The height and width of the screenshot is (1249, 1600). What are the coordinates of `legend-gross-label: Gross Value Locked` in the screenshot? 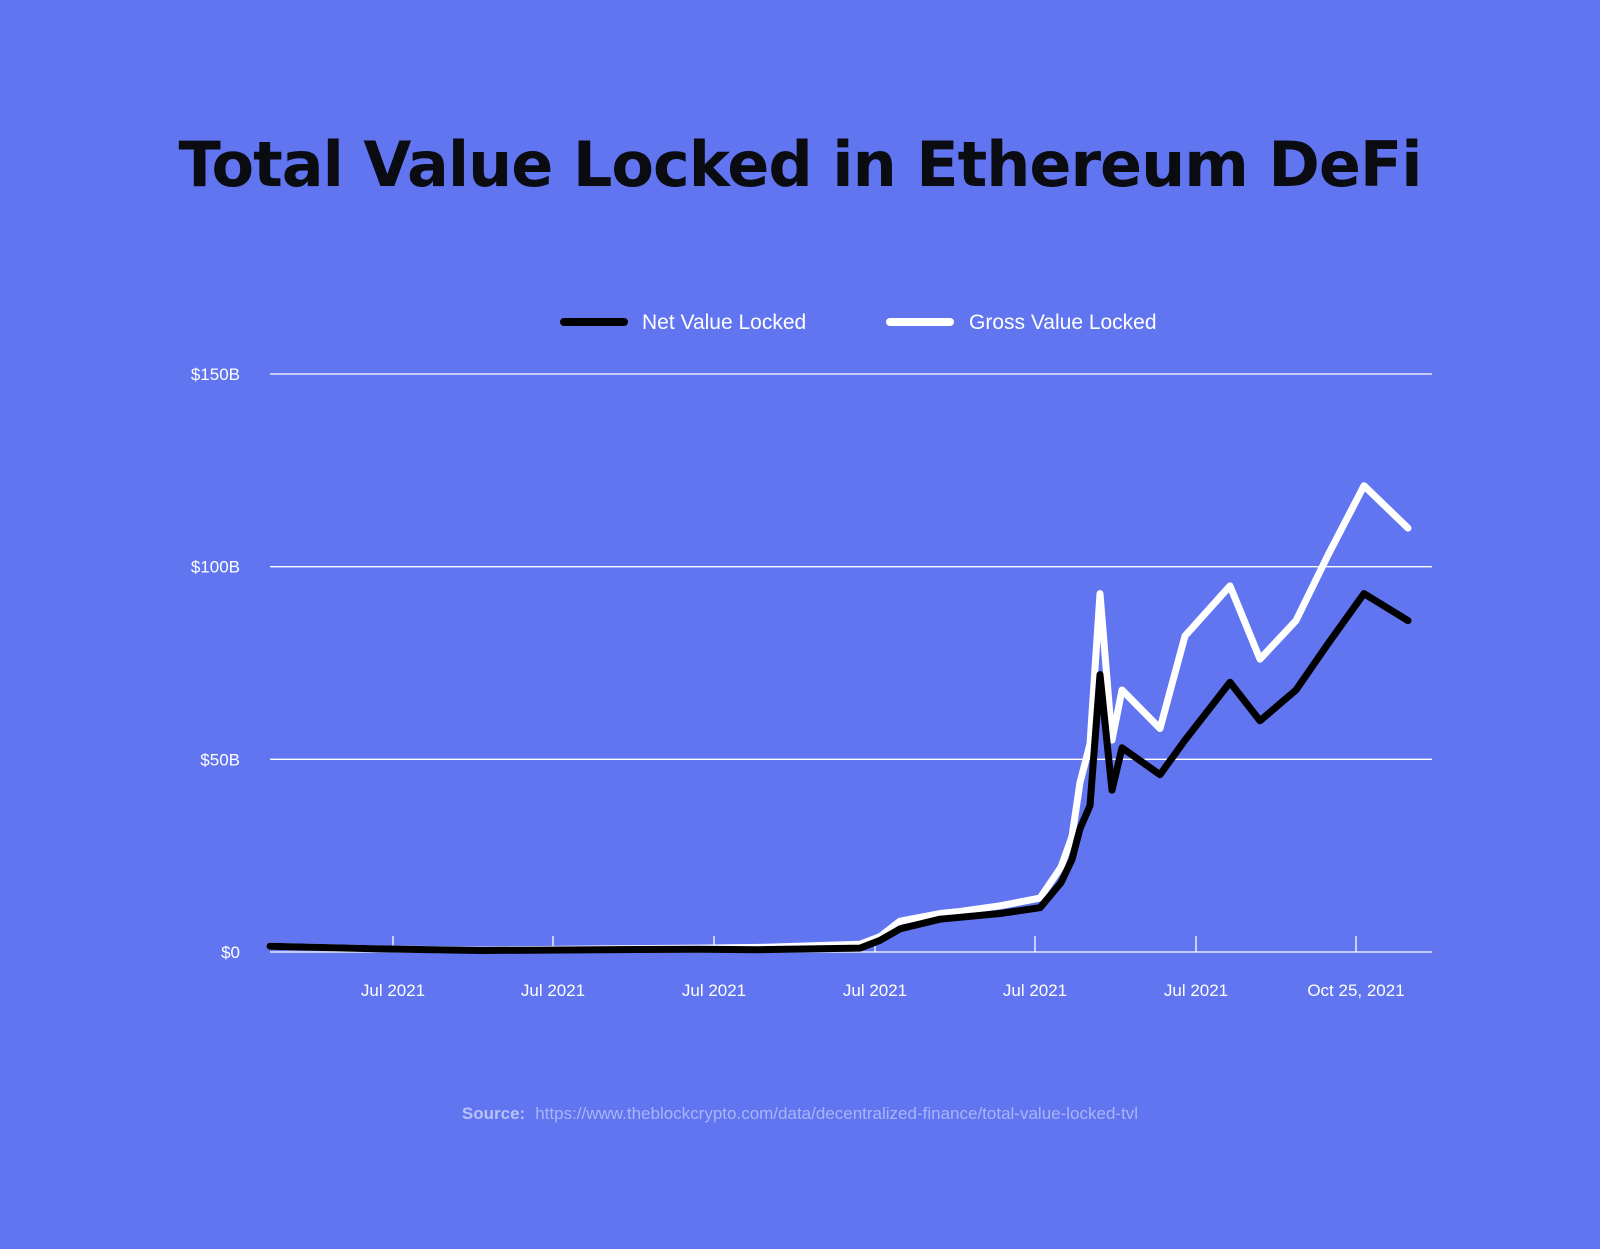 It's located at (1063, 322).